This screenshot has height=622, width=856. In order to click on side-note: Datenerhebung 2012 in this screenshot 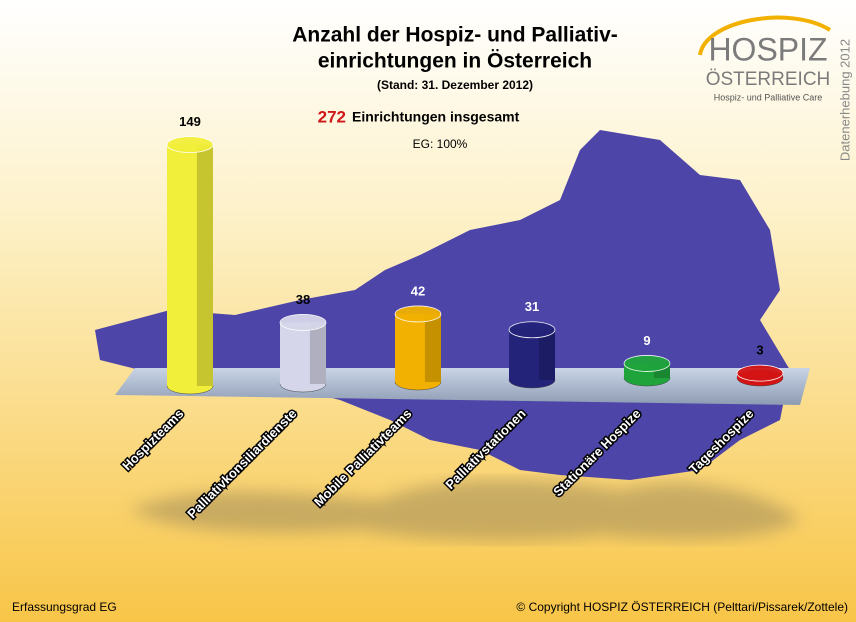, I will do `click(844, 100)`.